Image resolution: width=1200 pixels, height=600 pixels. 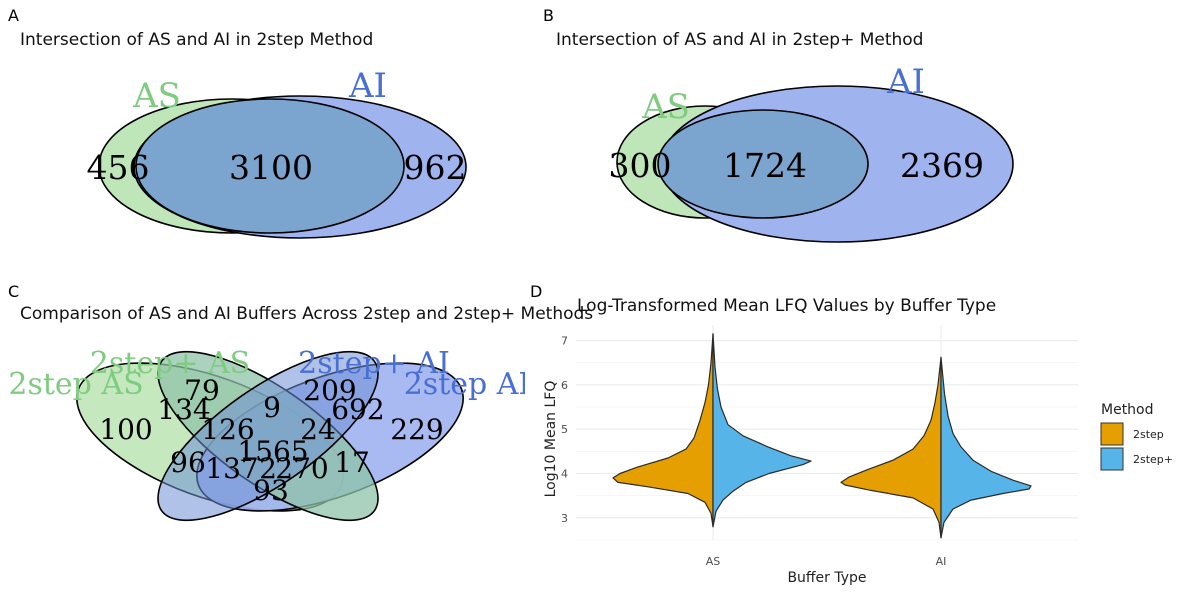 What do you see at coordinates (1112, 459) in the screenshot?
I see `legend-swatch-2step-plus` at bounding box center [1112, 459].